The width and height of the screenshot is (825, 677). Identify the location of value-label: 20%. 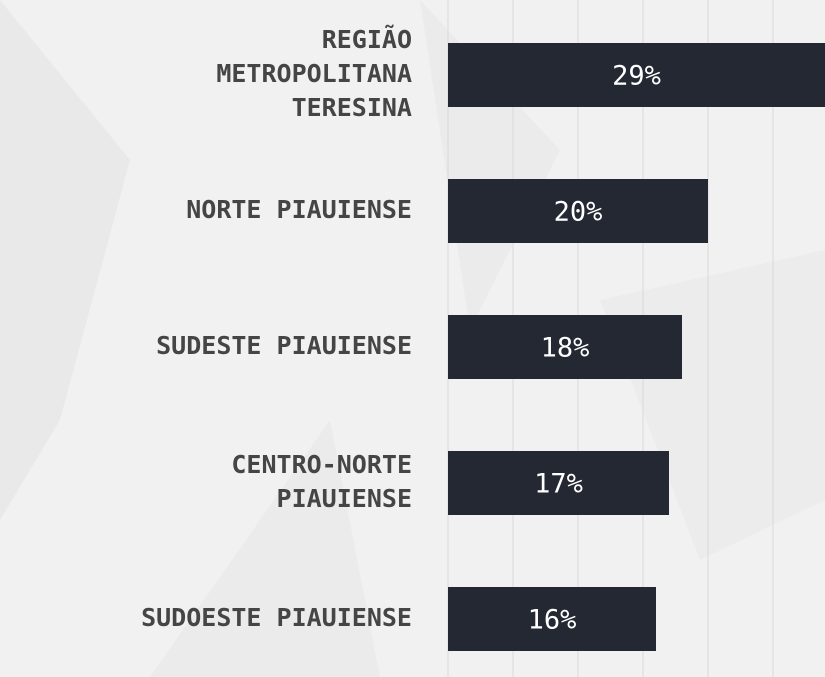
(578, 212).